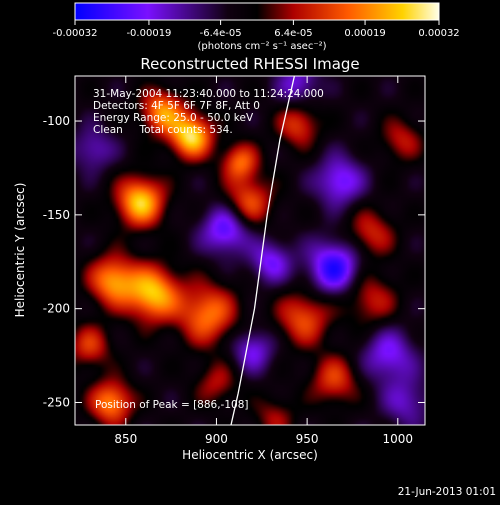 The width and height of the screenshot is (500, 505). I want to click on x-tick-label: 850, so click(125, 439).